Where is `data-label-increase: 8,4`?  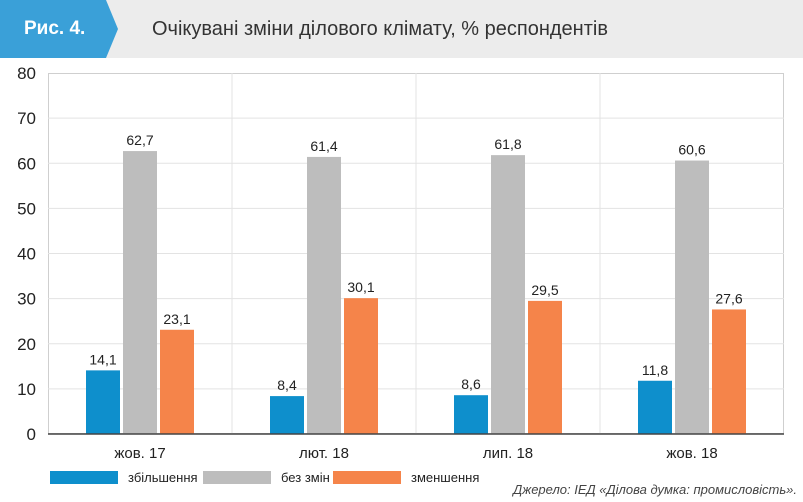
data-label-increase: 8,4 is located at coordinates (287, 385).